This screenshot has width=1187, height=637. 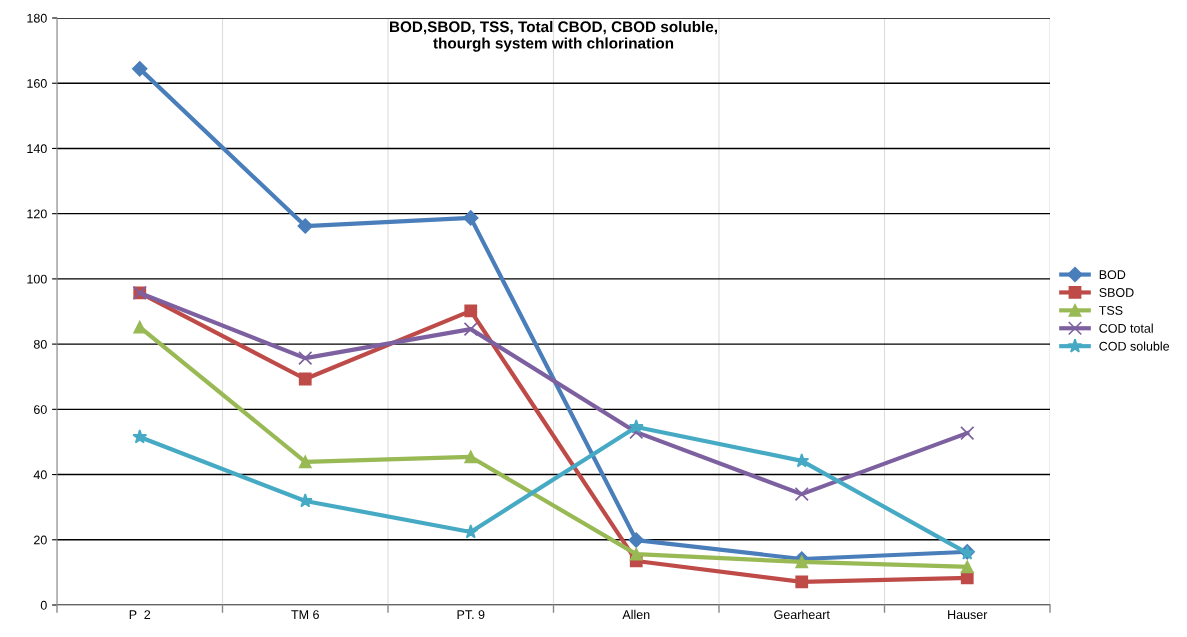 What do you see at coordinates (37, 214) in the screenshot?
I see `y-tick-label: 120` at bounding box center [37, 214].